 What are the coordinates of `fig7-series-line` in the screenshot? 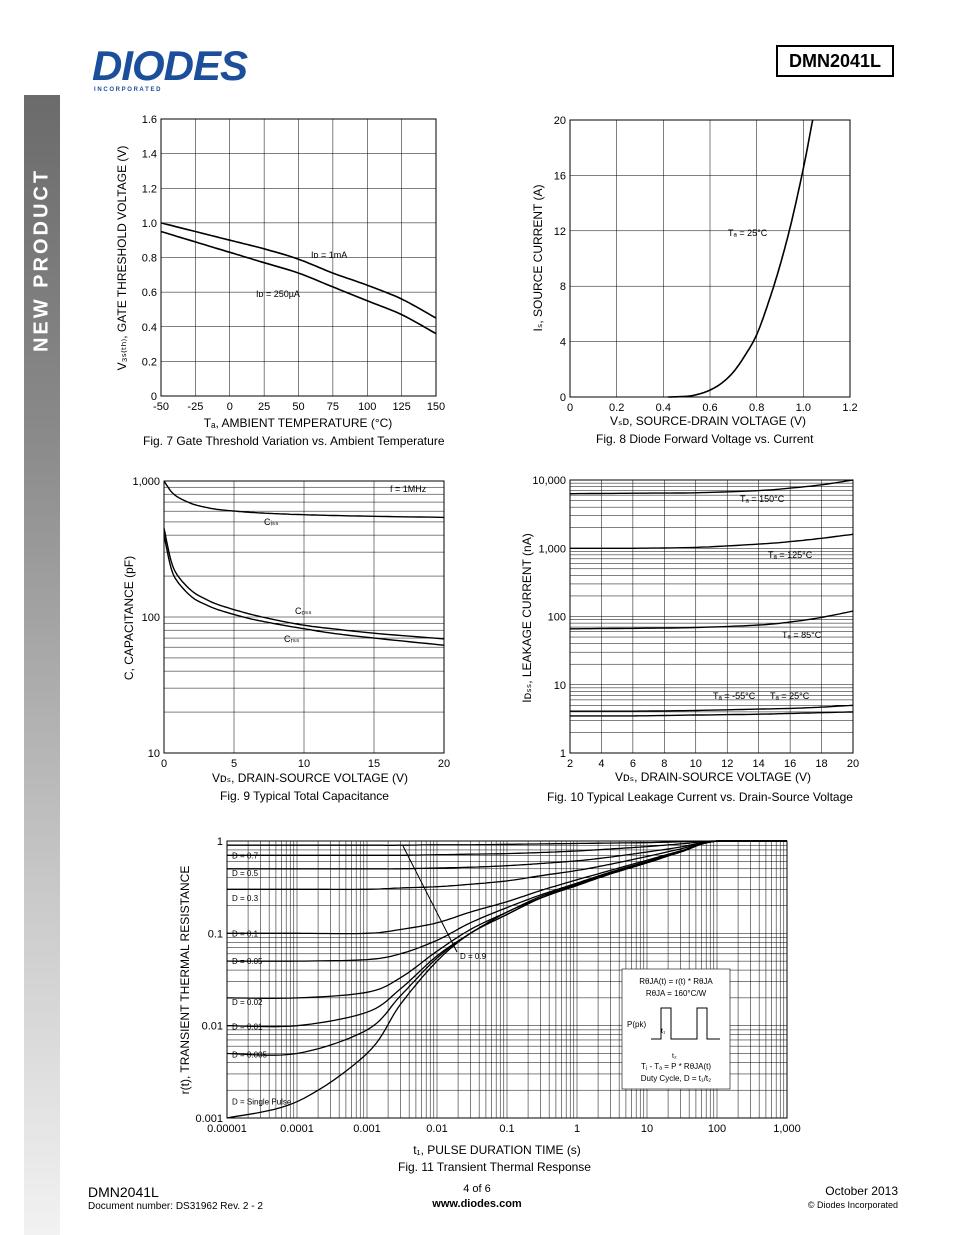 It's located at (298, 282).